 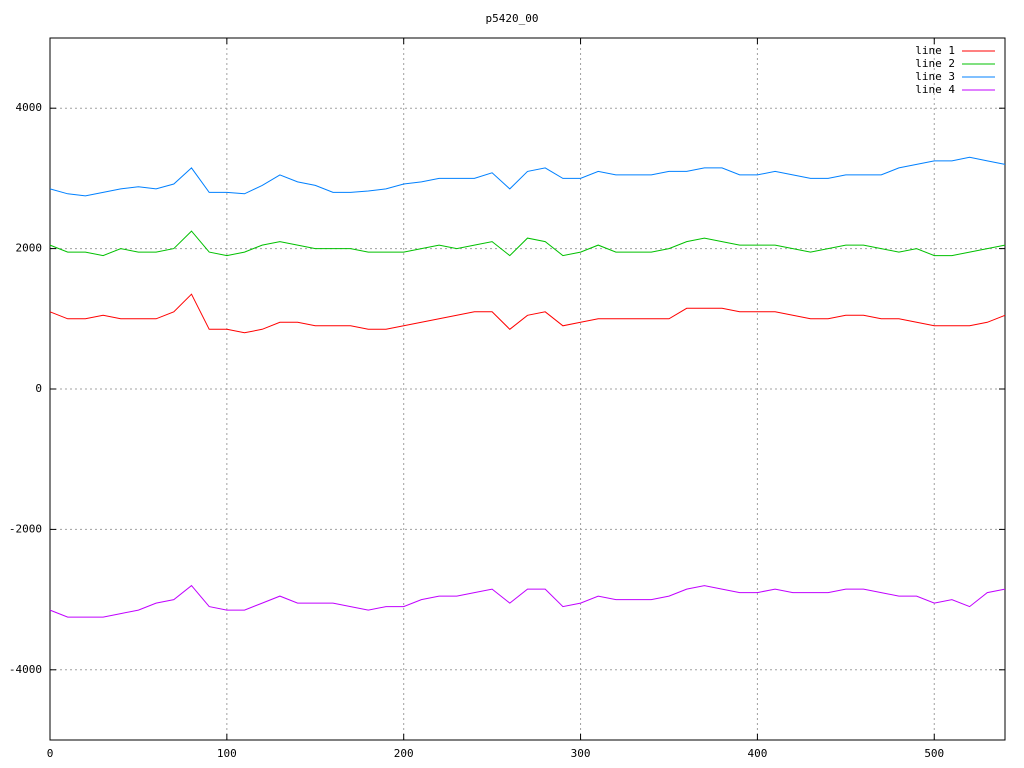 What do you see at coordinates (29, 107) in the screenshot?
I see `y-tick-label: 4000` at bounding box center [29, 107].